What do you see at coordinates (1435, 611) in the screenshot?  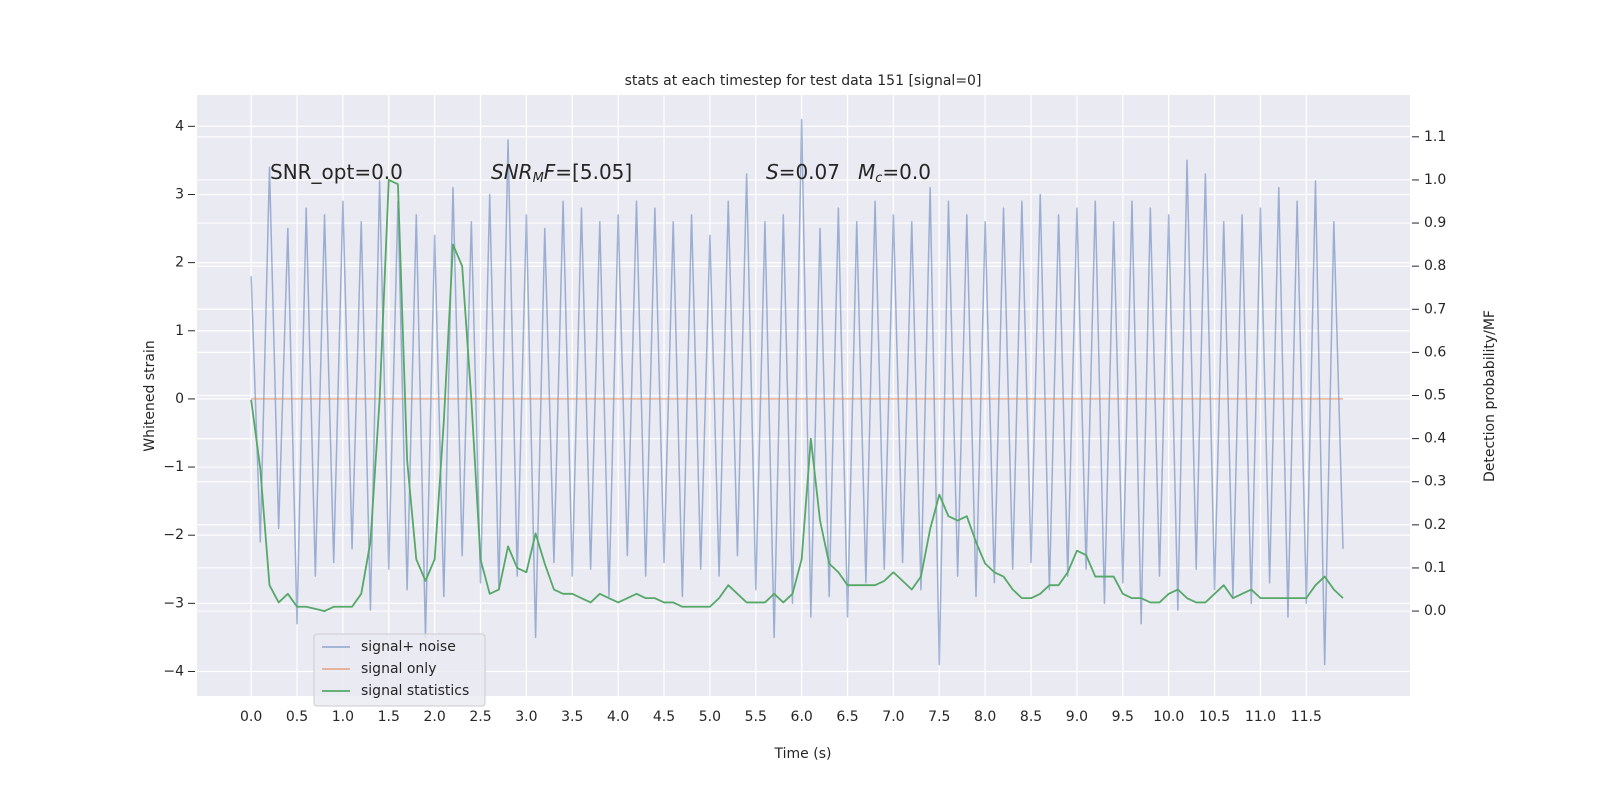 I see `y2-tick-label: 0.0` at bounding box center [1435, 611].